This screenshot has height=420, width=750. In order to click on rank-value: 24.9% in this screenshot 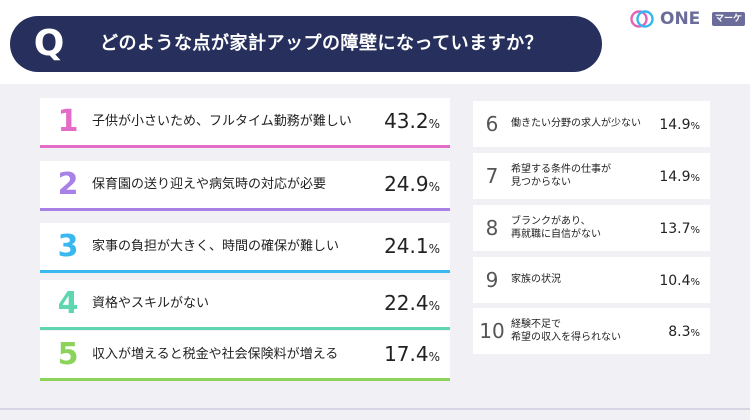, I will do `click(412, 184)`.